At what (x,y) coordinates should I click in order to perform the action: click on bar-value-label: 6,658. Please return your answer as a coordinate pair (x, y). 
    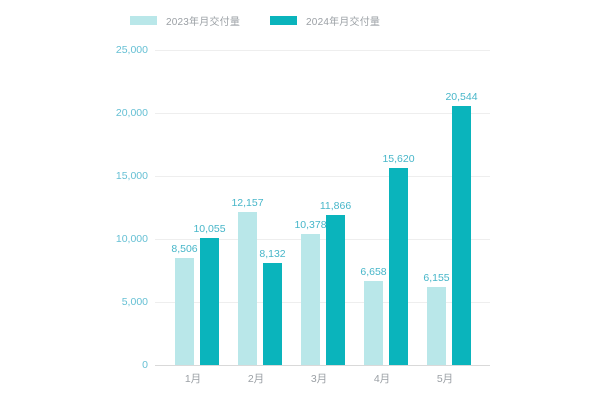
    Looking at the image, I should click on (373, 272).